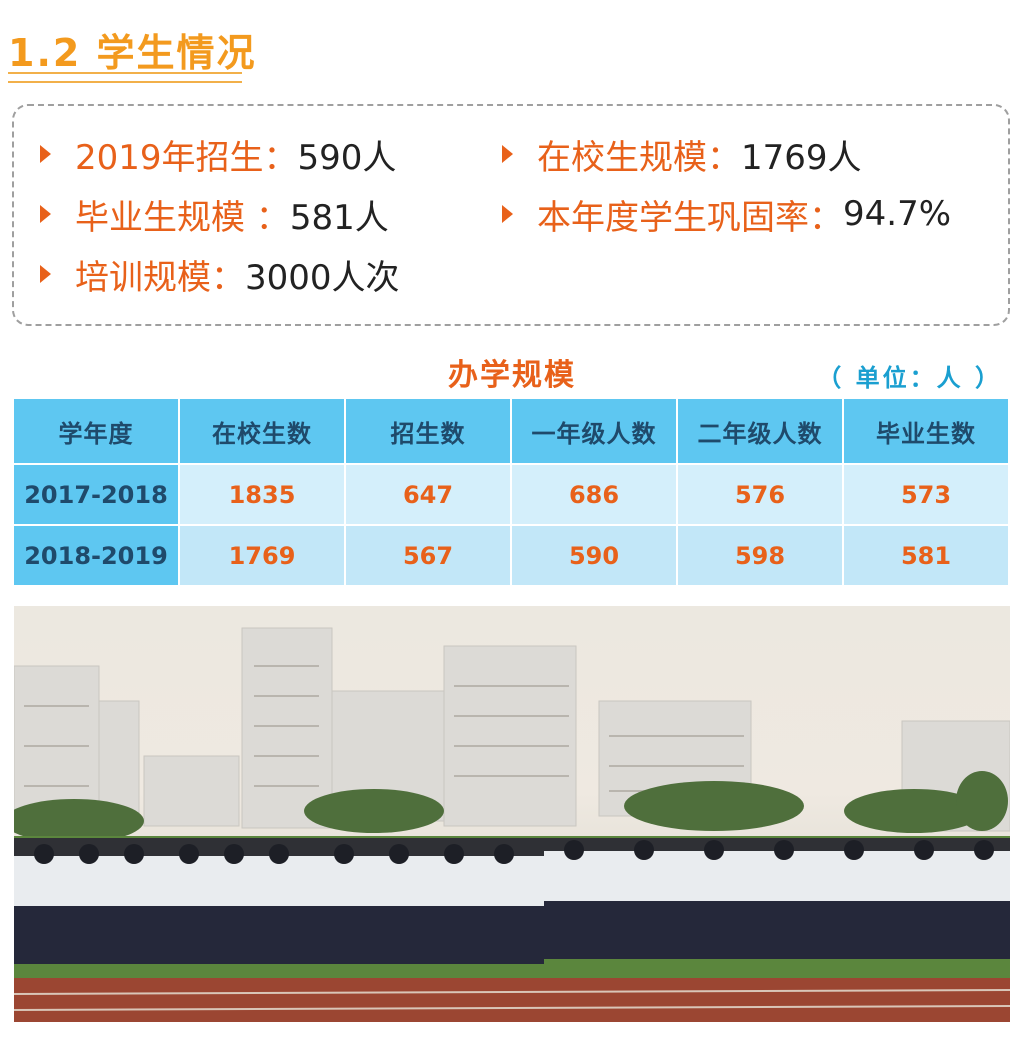 The image size is (1024, 1060). What do you see at coordinates (428, 494) in the screenshot?
I see `table-cell: 647` at bounding box center [428, 494].